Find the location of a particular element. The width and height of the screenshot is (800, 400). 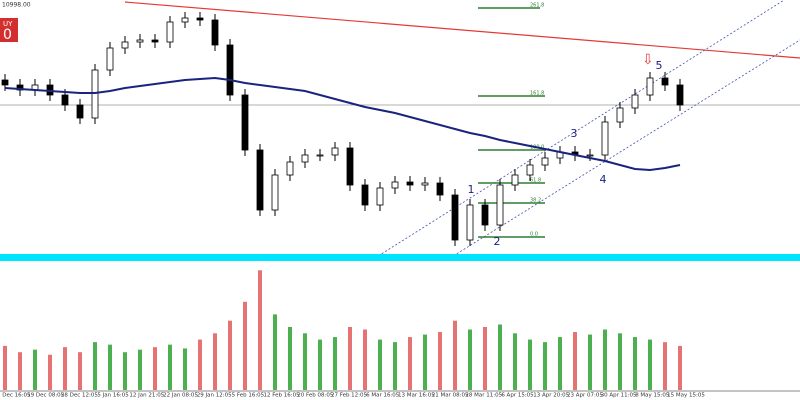

buy-button-value: 0 is located at coordinates (7, 35).